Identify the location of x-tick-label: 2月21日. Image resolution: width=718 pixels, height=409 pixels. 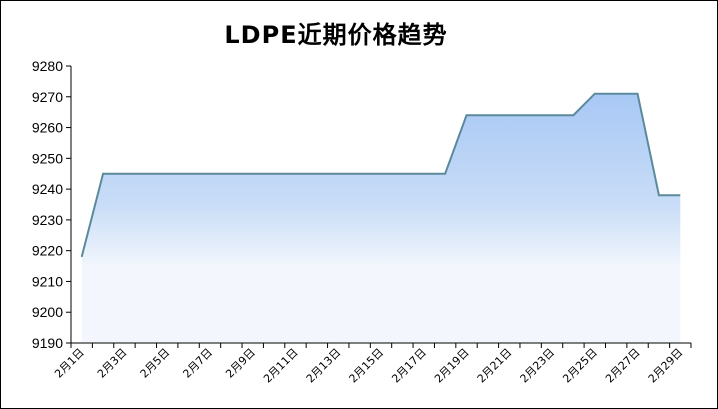
(495, 366).